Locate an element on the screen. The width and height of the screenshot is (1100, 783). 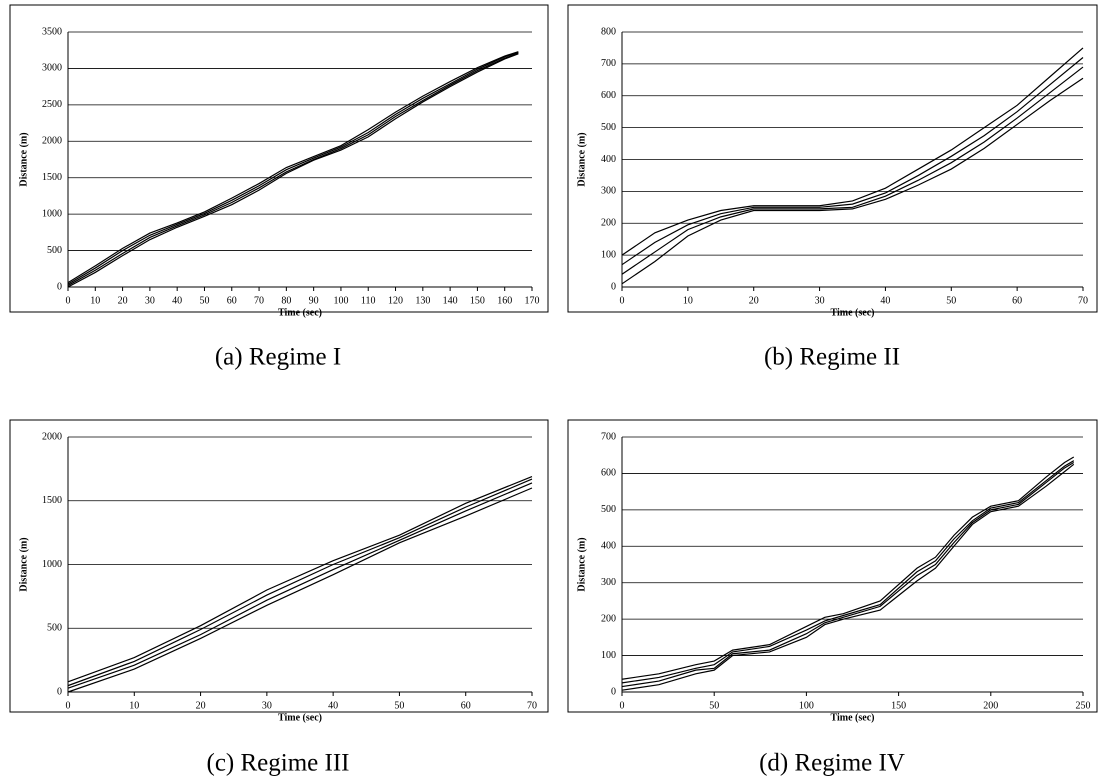
y-tick-label: 3000 is located at coordinates (52, 68).